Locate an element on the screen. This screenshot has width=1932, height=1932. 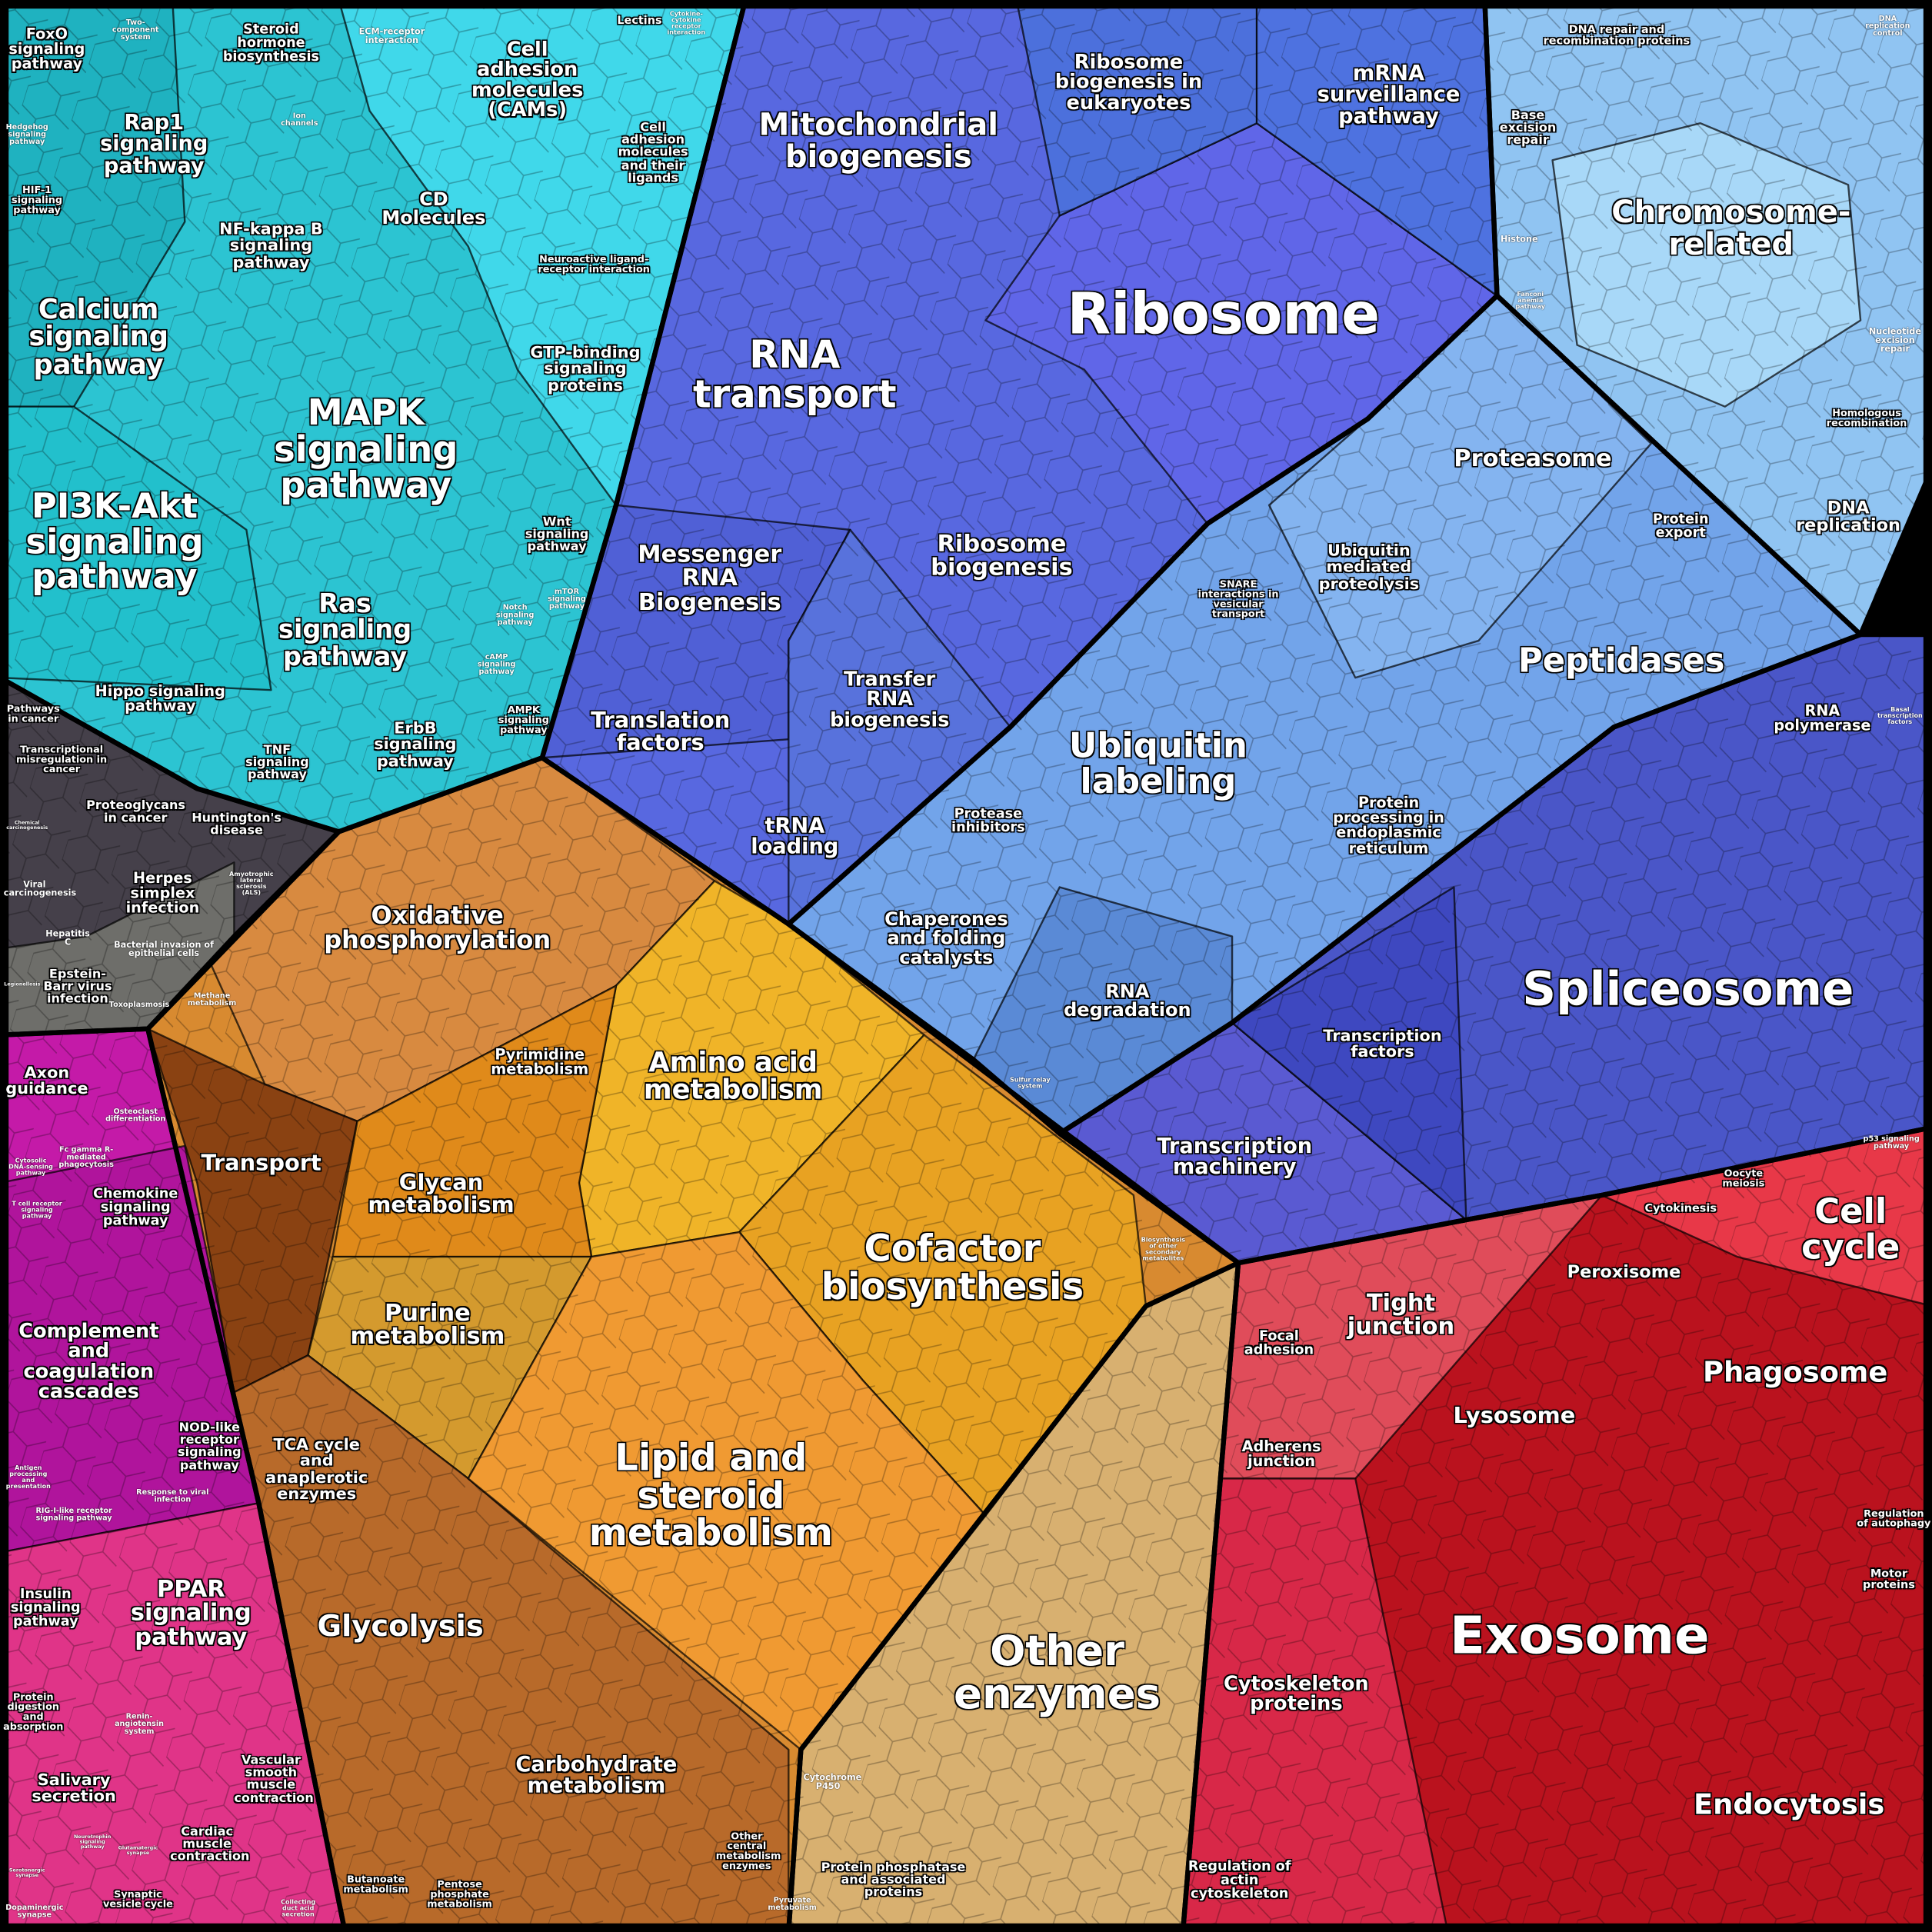
pathway-label: Transport is located at coordinates (261, 1164).